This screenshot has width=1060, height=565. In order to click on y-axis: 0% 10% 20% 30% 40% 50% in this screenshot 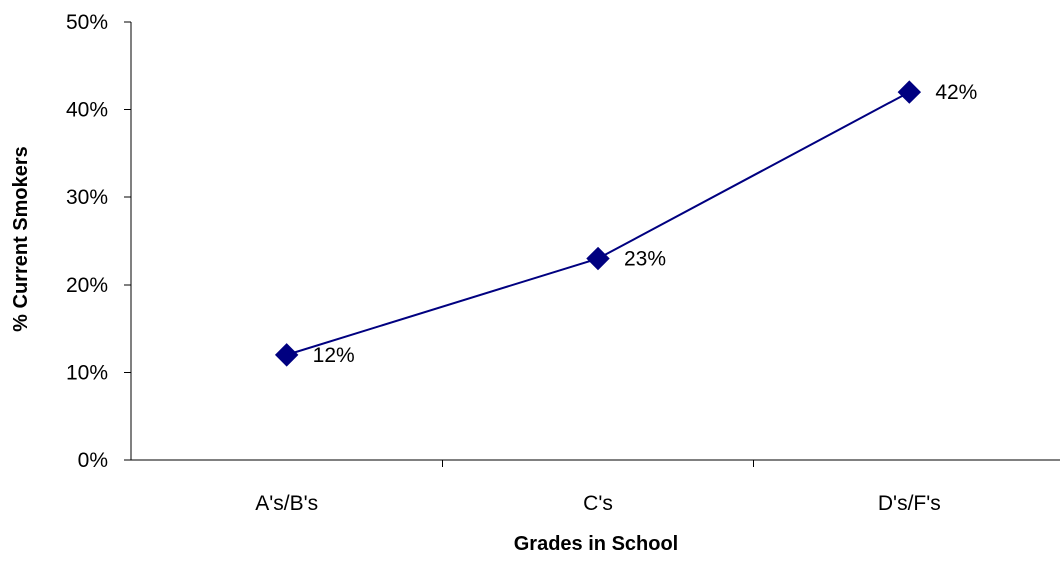, I will do `click(99, 241)`.